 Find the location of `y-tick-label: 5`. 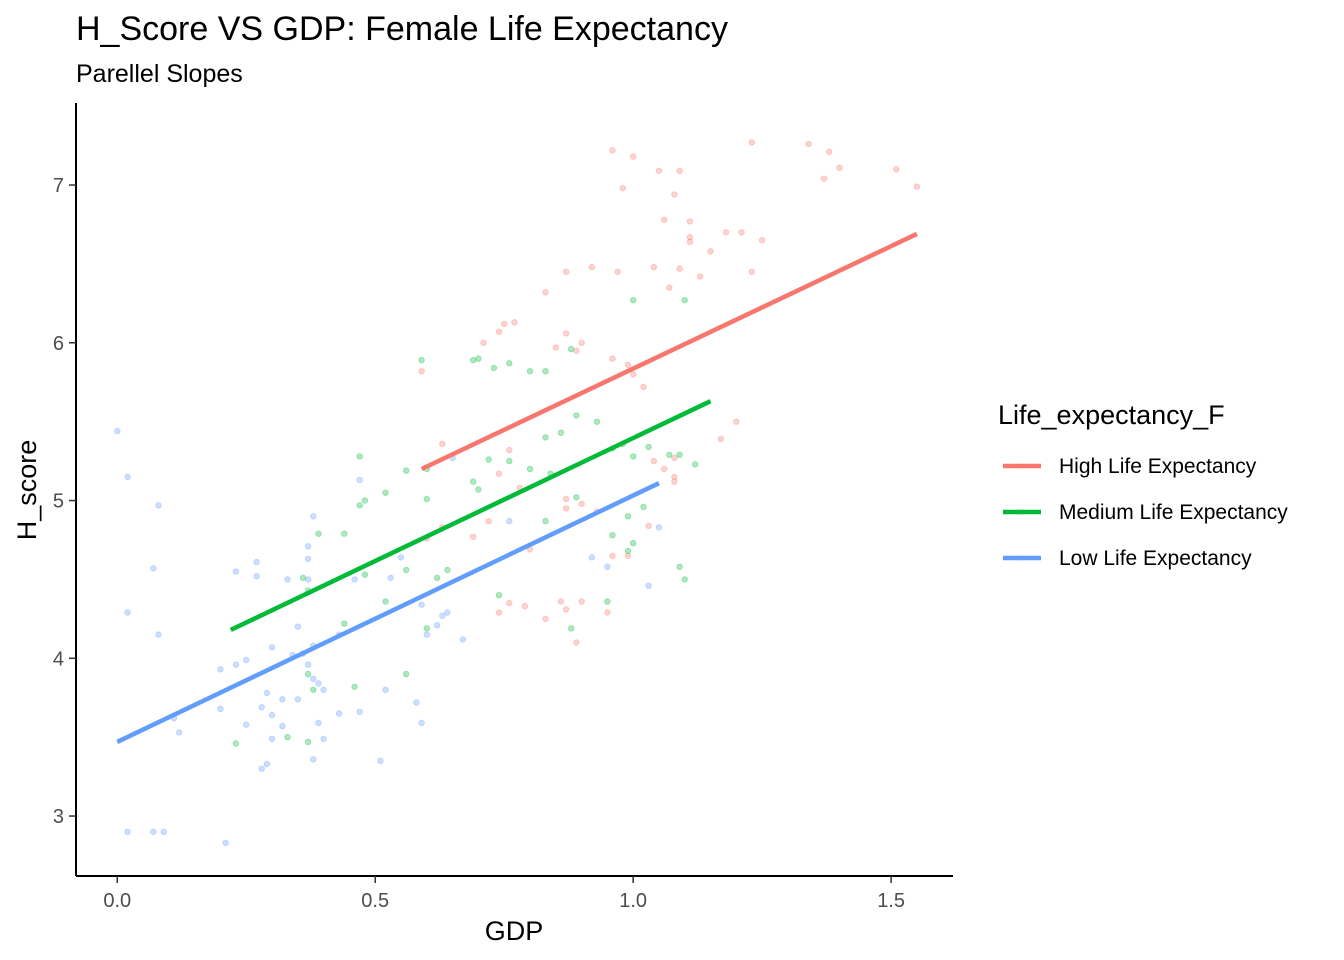

y-tick-label: 5 is located at coordinates (58, 502).